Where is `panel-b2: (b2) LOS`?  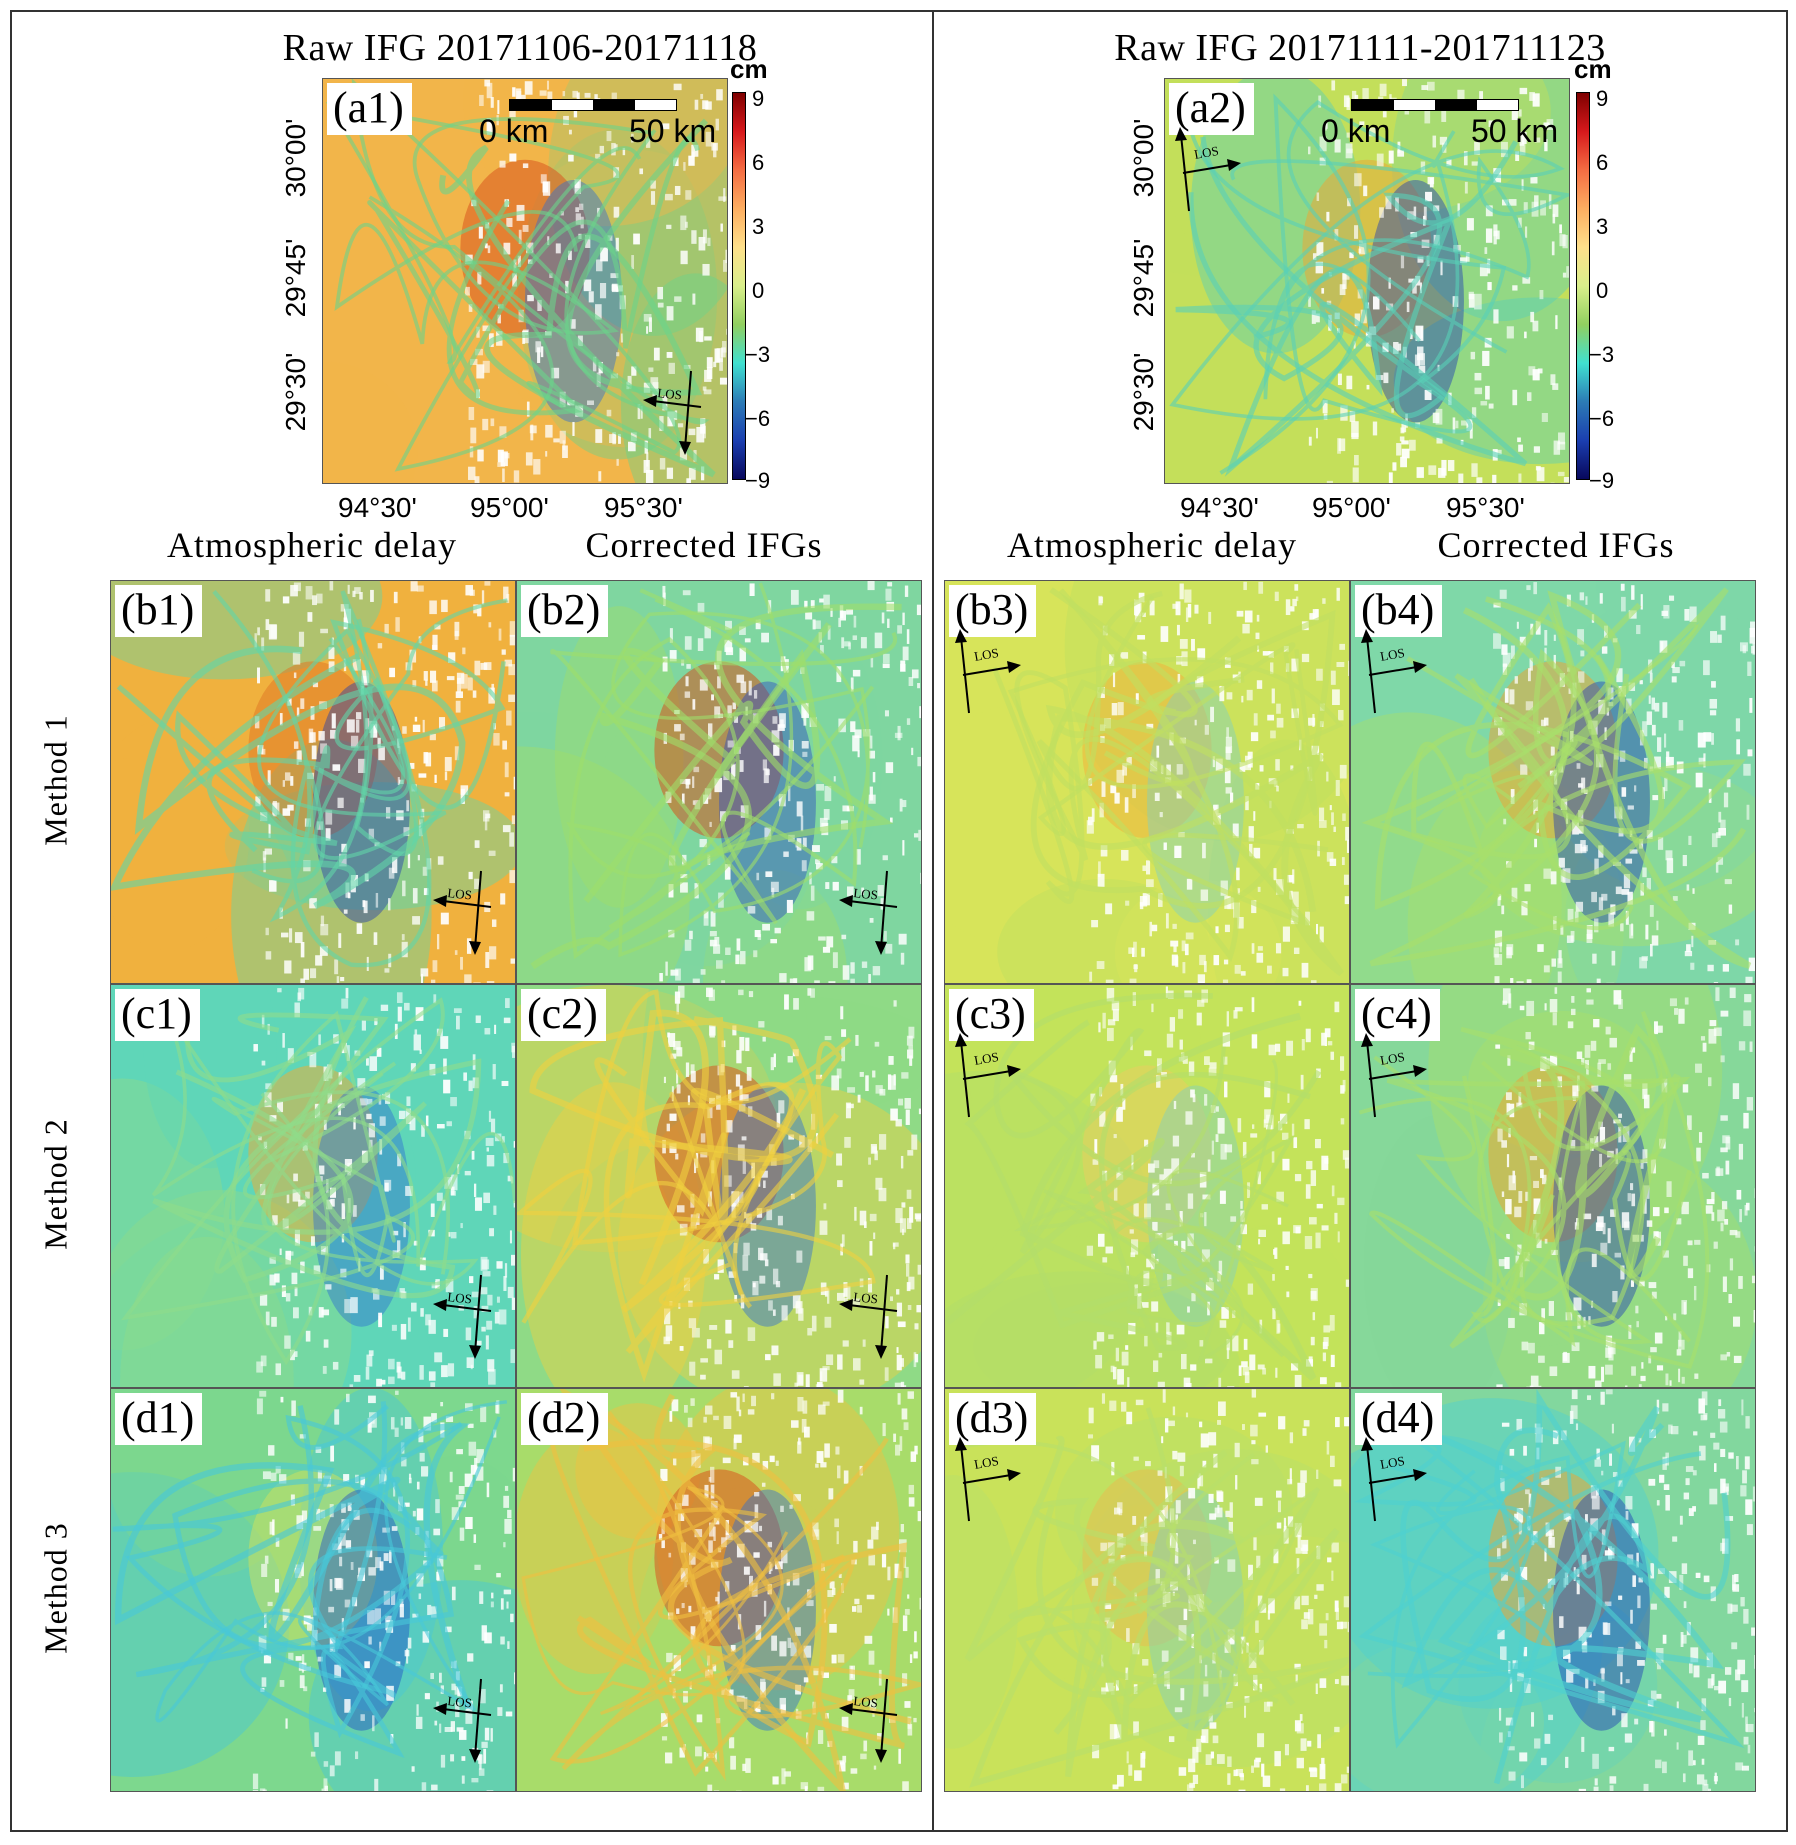
panel-b2: (b2) LOS is located at coordinates (719, 782).